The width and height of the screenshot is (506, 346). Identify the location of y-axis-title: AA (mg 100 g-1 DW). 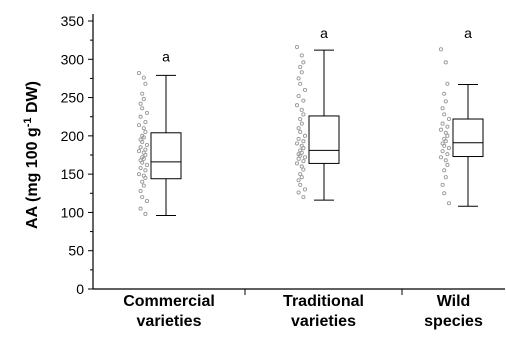
(31, 155).